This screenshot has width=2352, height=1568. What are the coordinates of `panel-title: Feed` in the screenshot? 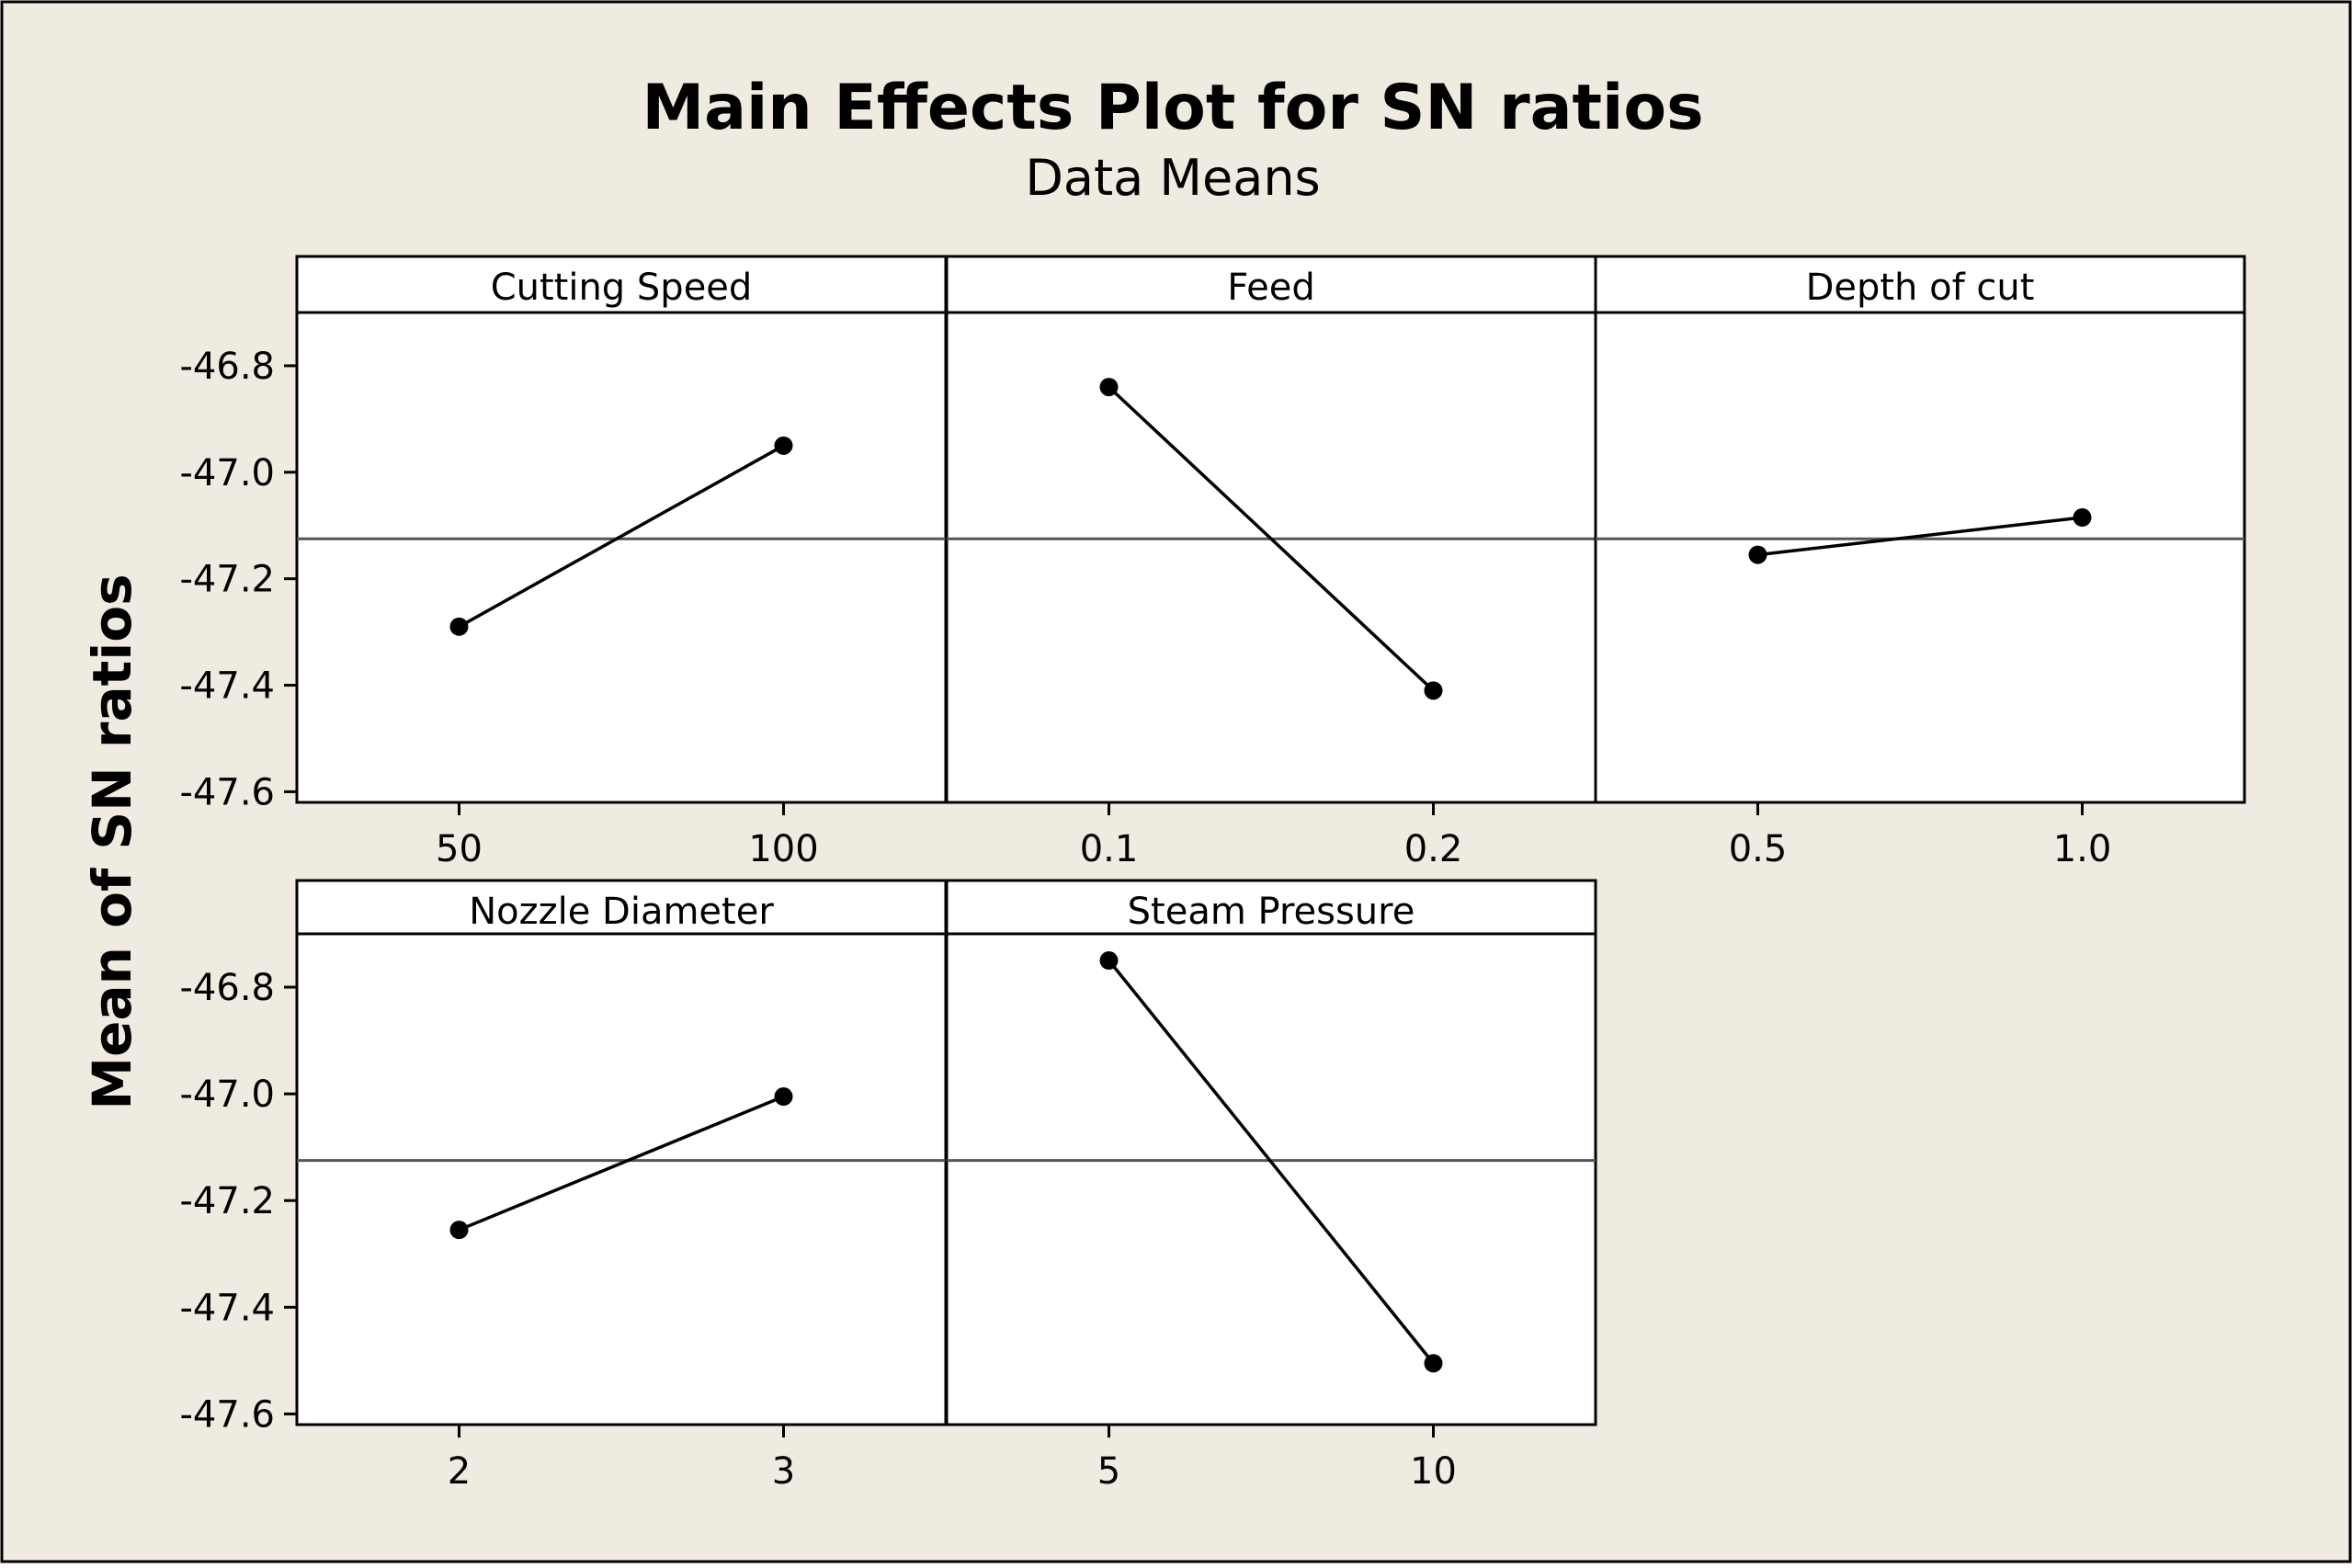 It's located at (1270, 288).